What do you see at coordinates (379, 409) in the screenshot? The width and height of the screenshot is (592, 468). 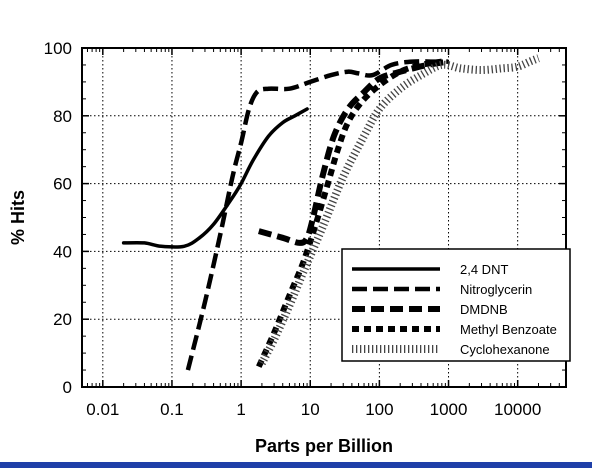 I see `x-tick-label: 100` at bounding box center [379, 409].